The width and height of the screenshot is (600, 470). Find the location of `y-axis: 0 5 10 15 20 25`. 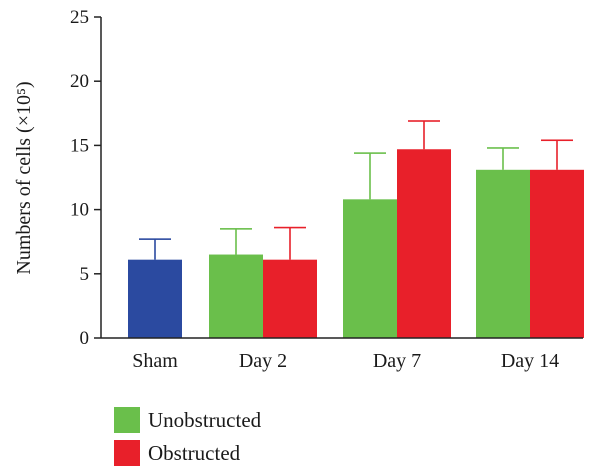

y-axis: 0 5 10 15 20 25 is located at coordinates (86, 178).